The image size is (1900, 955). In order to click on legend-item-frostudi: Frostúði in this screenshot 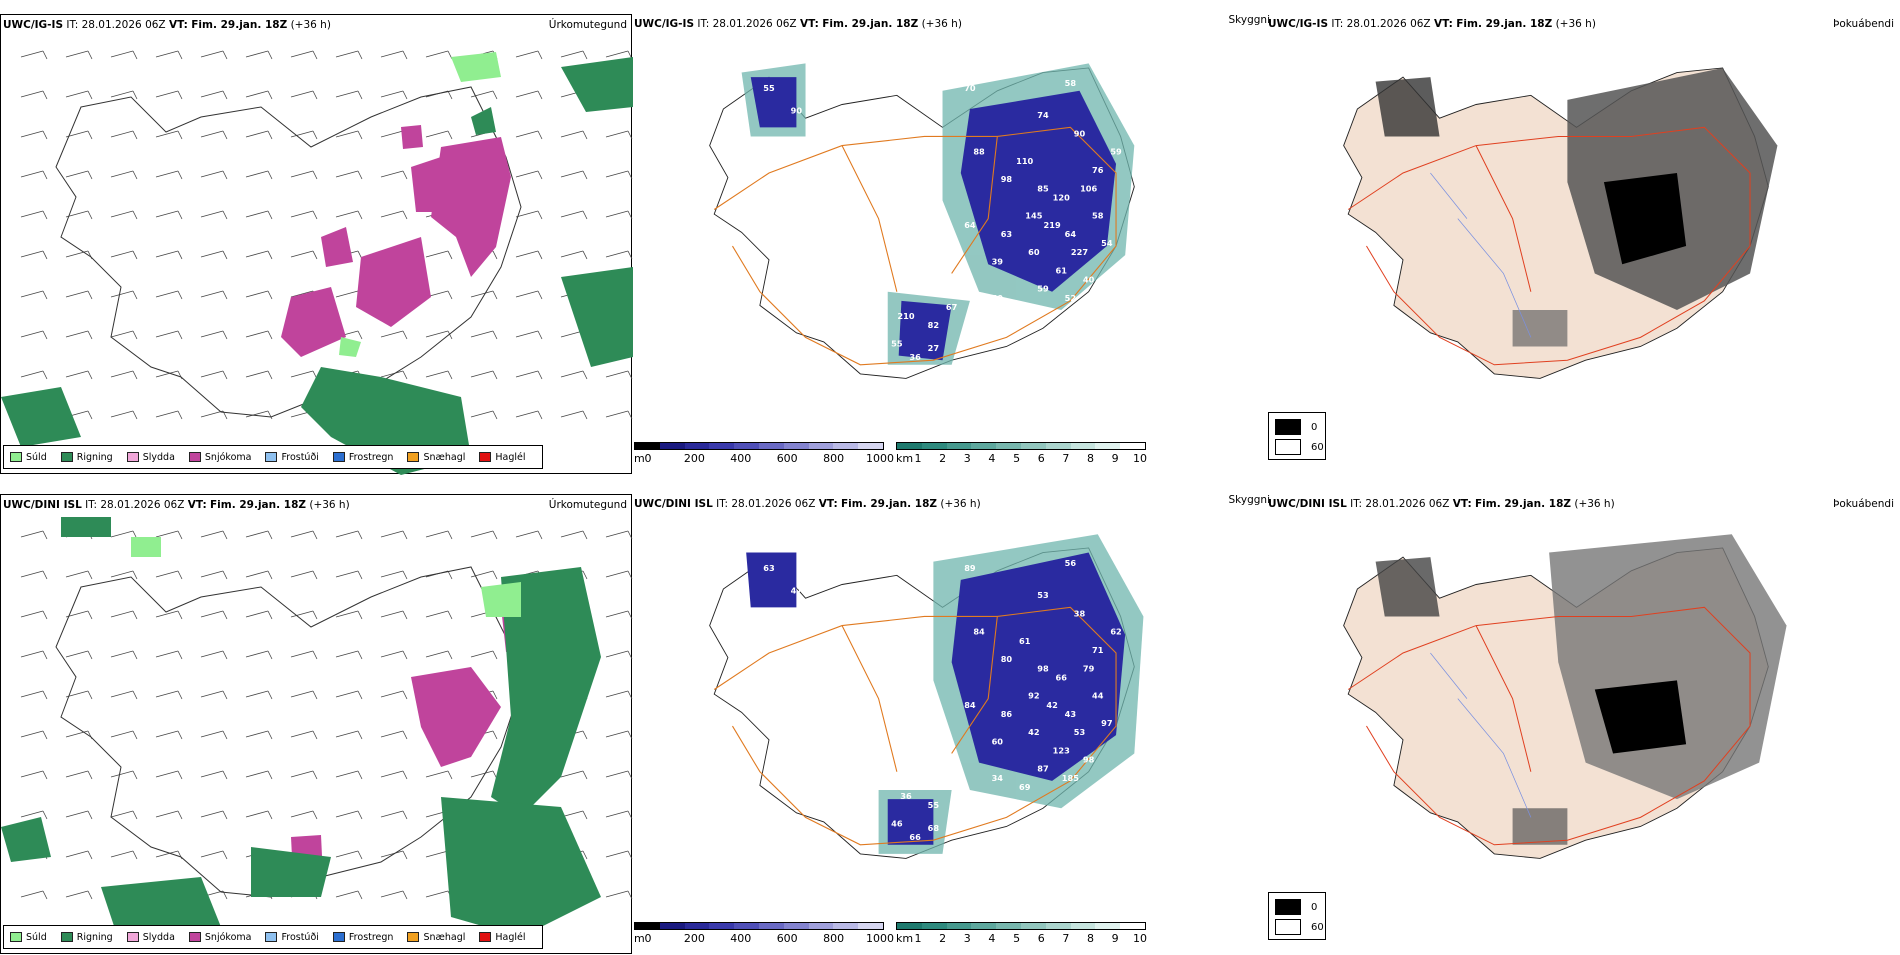, I will do `click(292, 457)`.